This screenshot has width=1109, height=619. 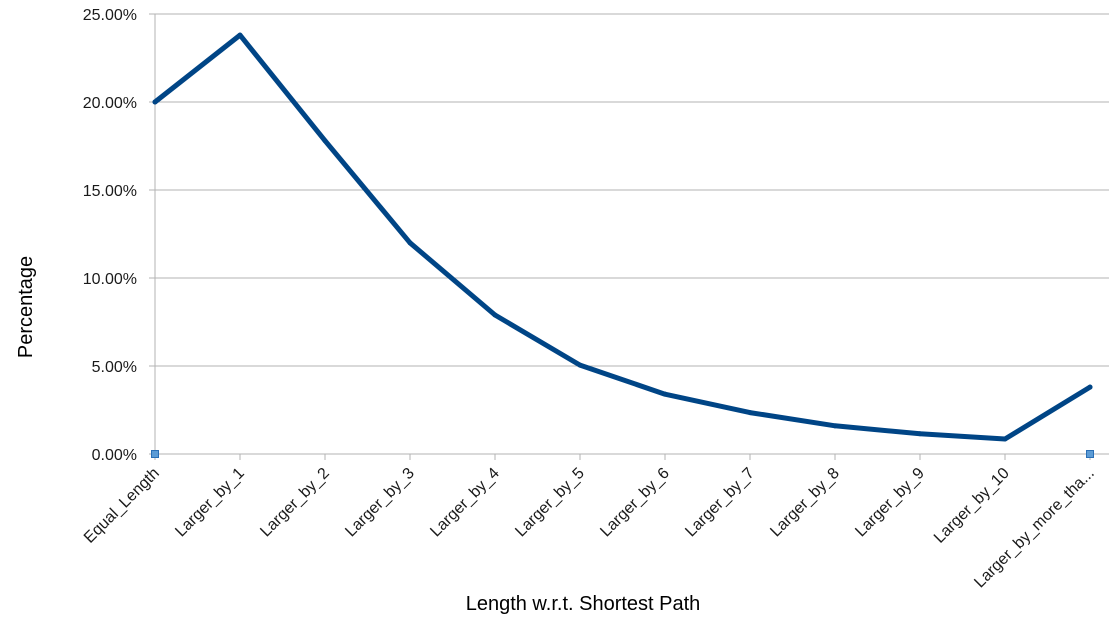 What do you see at coordinates (805, 503) in the screenshot?
I see `x-tick-label: Larger_by_8` at bounding box center [805, 503].